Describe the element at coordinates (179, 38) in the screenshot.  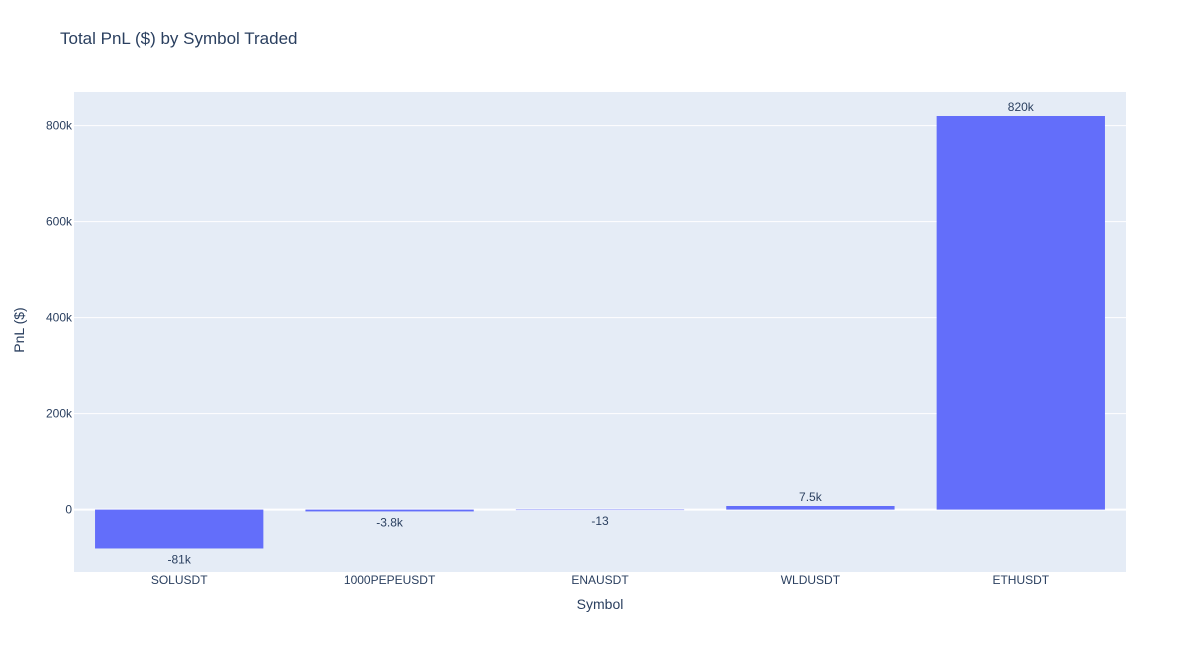
I see `chart-title: Total PnL ($) by Symbol Traded` at that location.